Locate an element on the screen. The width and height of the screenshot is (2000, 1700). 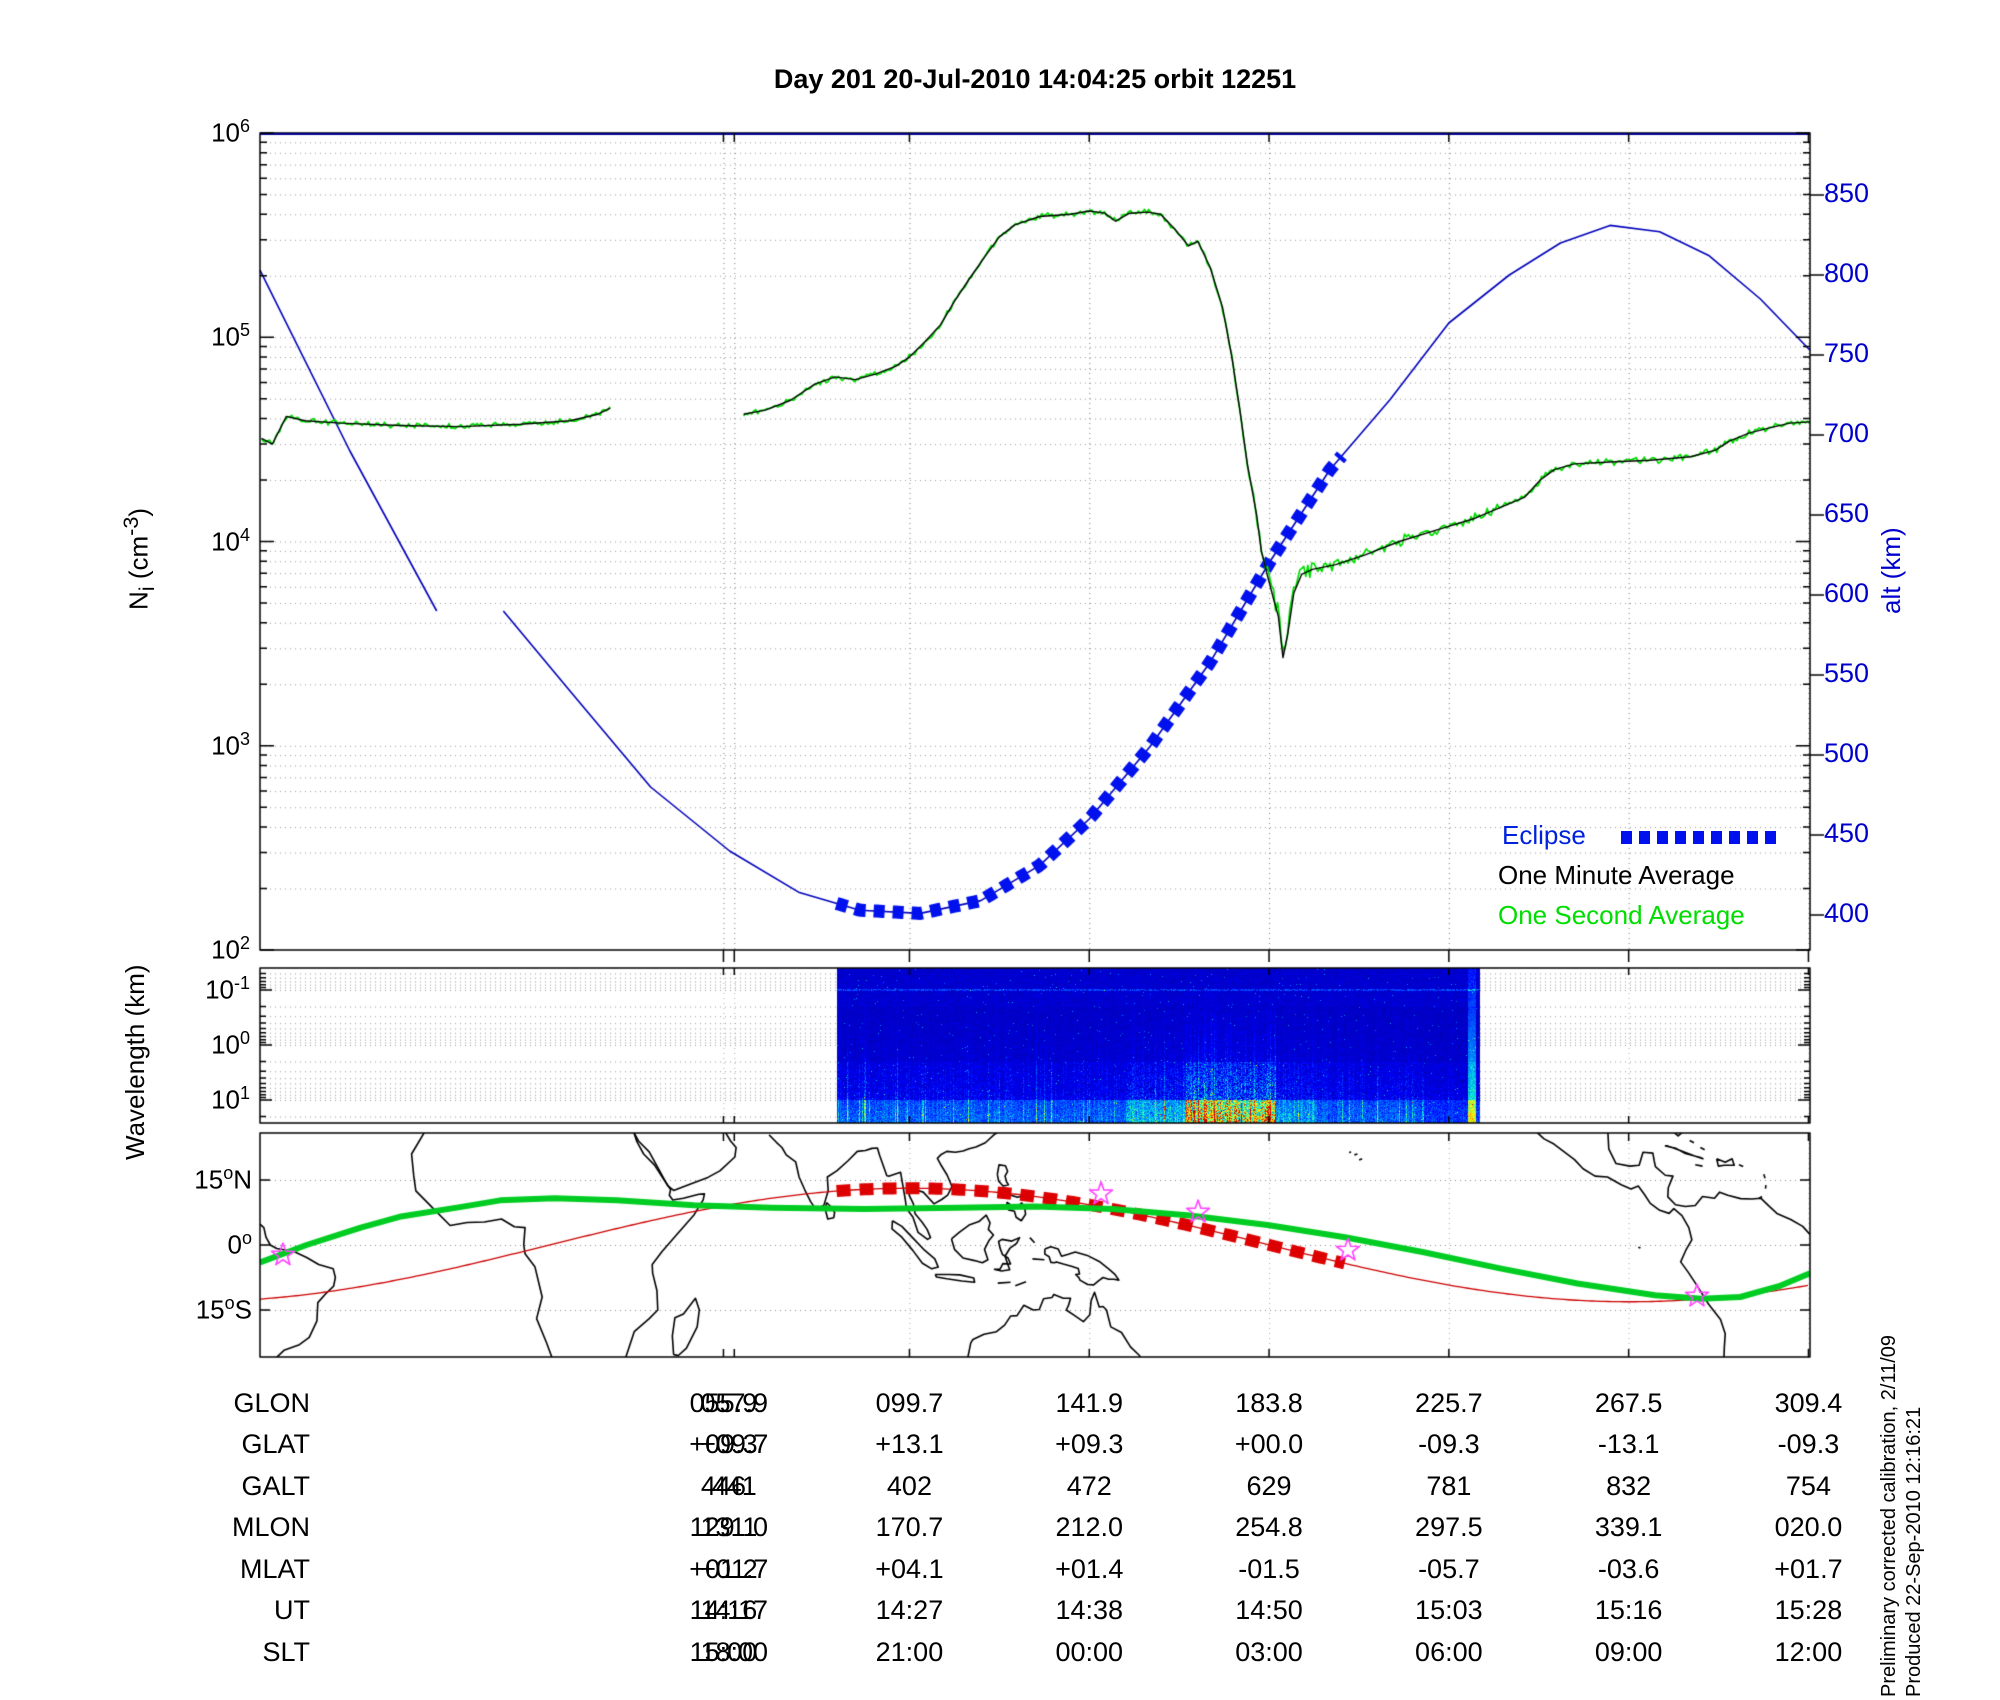
lat-tick-eq: 0o is located at coordinates (239, 1244).